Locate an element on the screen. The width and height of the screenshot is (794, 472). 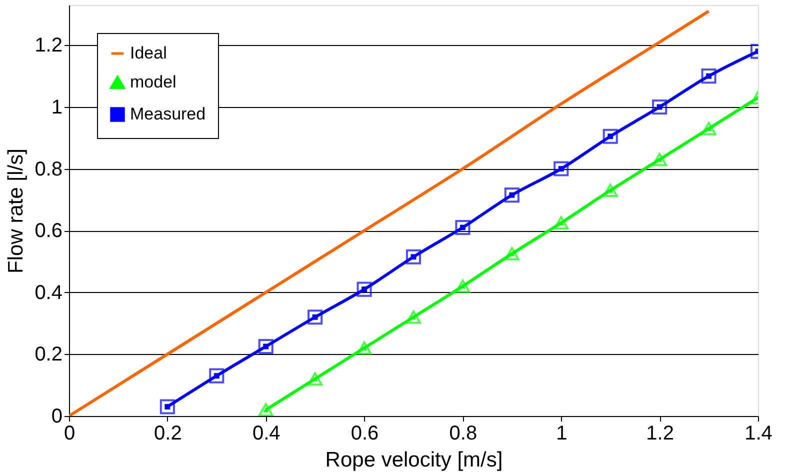
y-tick-label: 0 is located at coordinates (56, 417).